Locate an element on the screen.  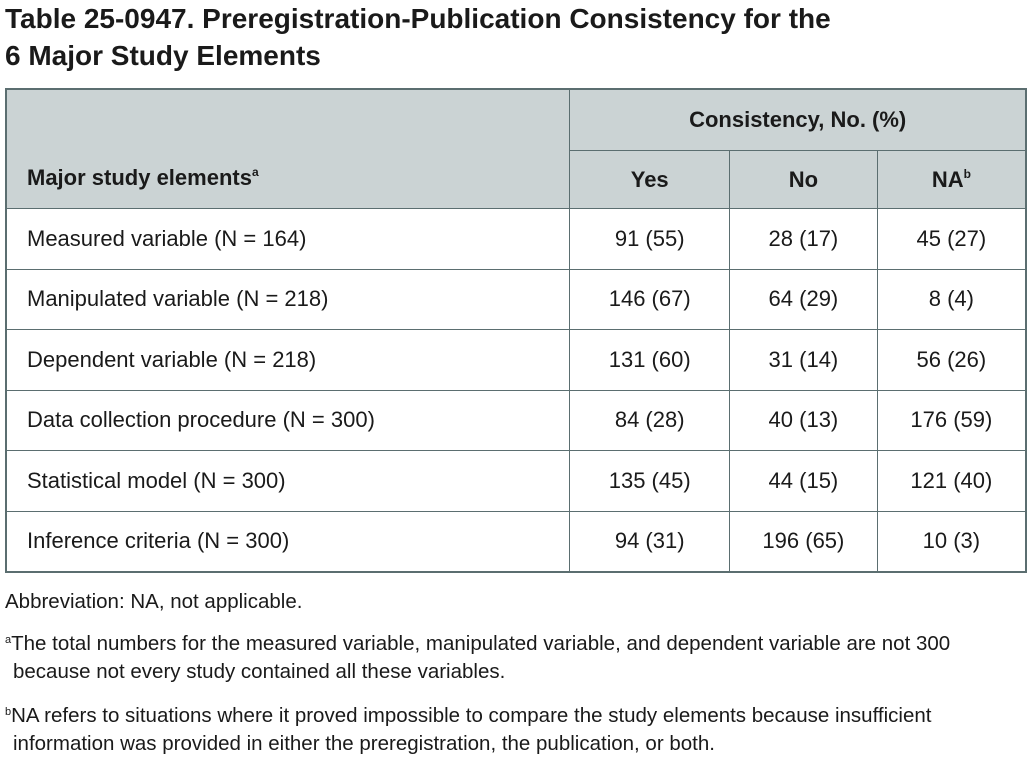
title-line: 6 Major Study Elements is located at coordinates (163, 55).